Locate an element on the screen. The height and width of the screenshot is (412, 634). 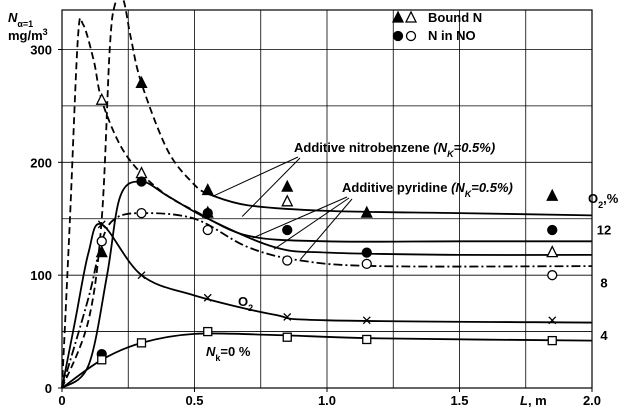
text-part: =0 % is located at coordinates (235, 351).